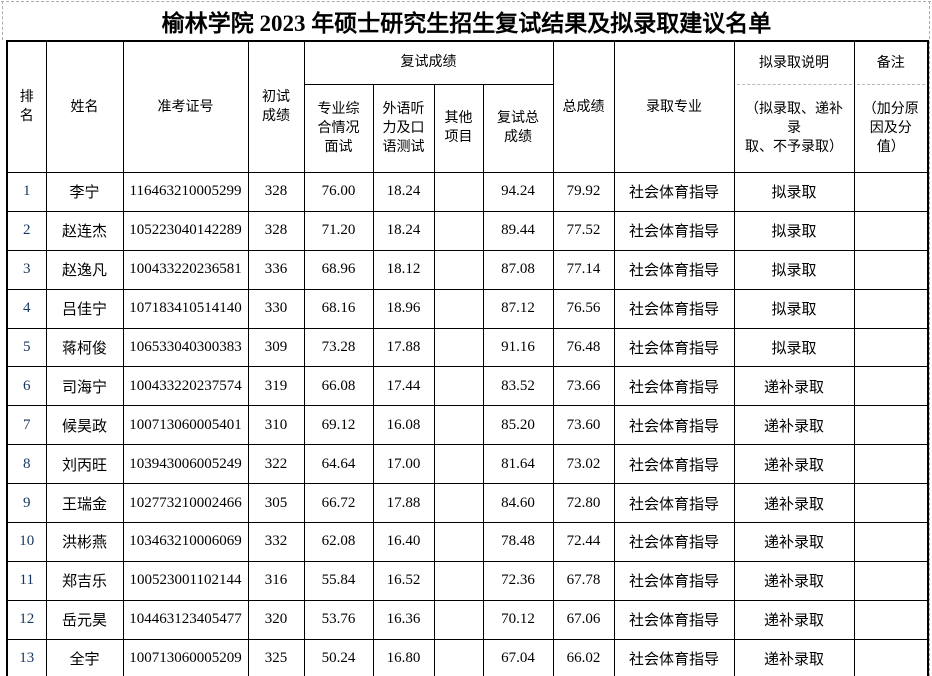  What do you see at coordinates (84, 308) in the screenshot?
I see `cell-name: 吕佳宁` at bounding box center [84, 308].